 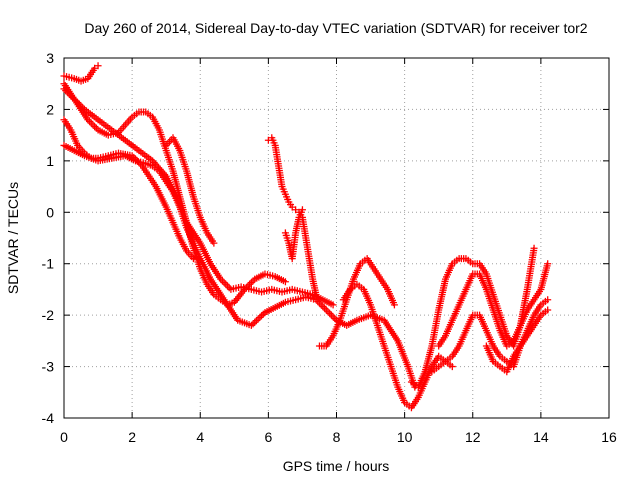 What do you see at coordinates (268, 437) in the screenshot?
I see `x-tick-label: 6` at bounding box center [268, 437].